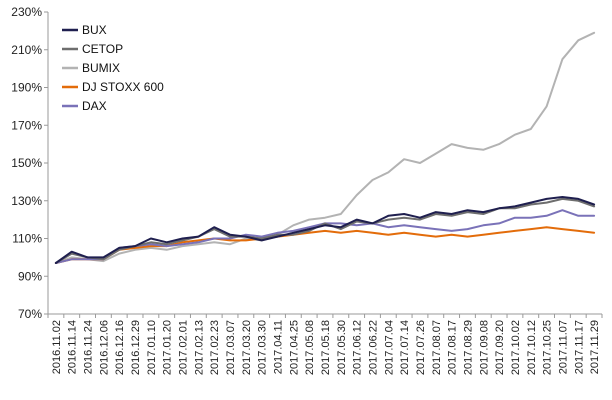  Describe the element at coordinates (57, 347) in the screenshot. I see `x-tick-label: 2016.11.02` at that location.